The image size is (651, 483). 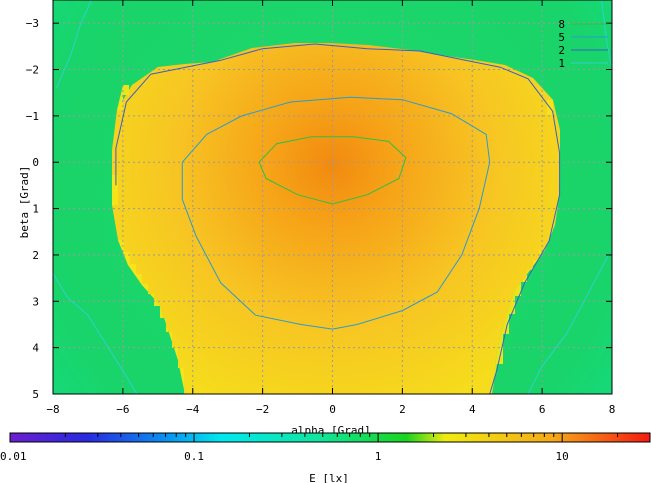 What do you see at coordinates (562, 456) in the screenshot?
I see `colorbar-tick-label-3: 10` at bounding box center [562, 456].